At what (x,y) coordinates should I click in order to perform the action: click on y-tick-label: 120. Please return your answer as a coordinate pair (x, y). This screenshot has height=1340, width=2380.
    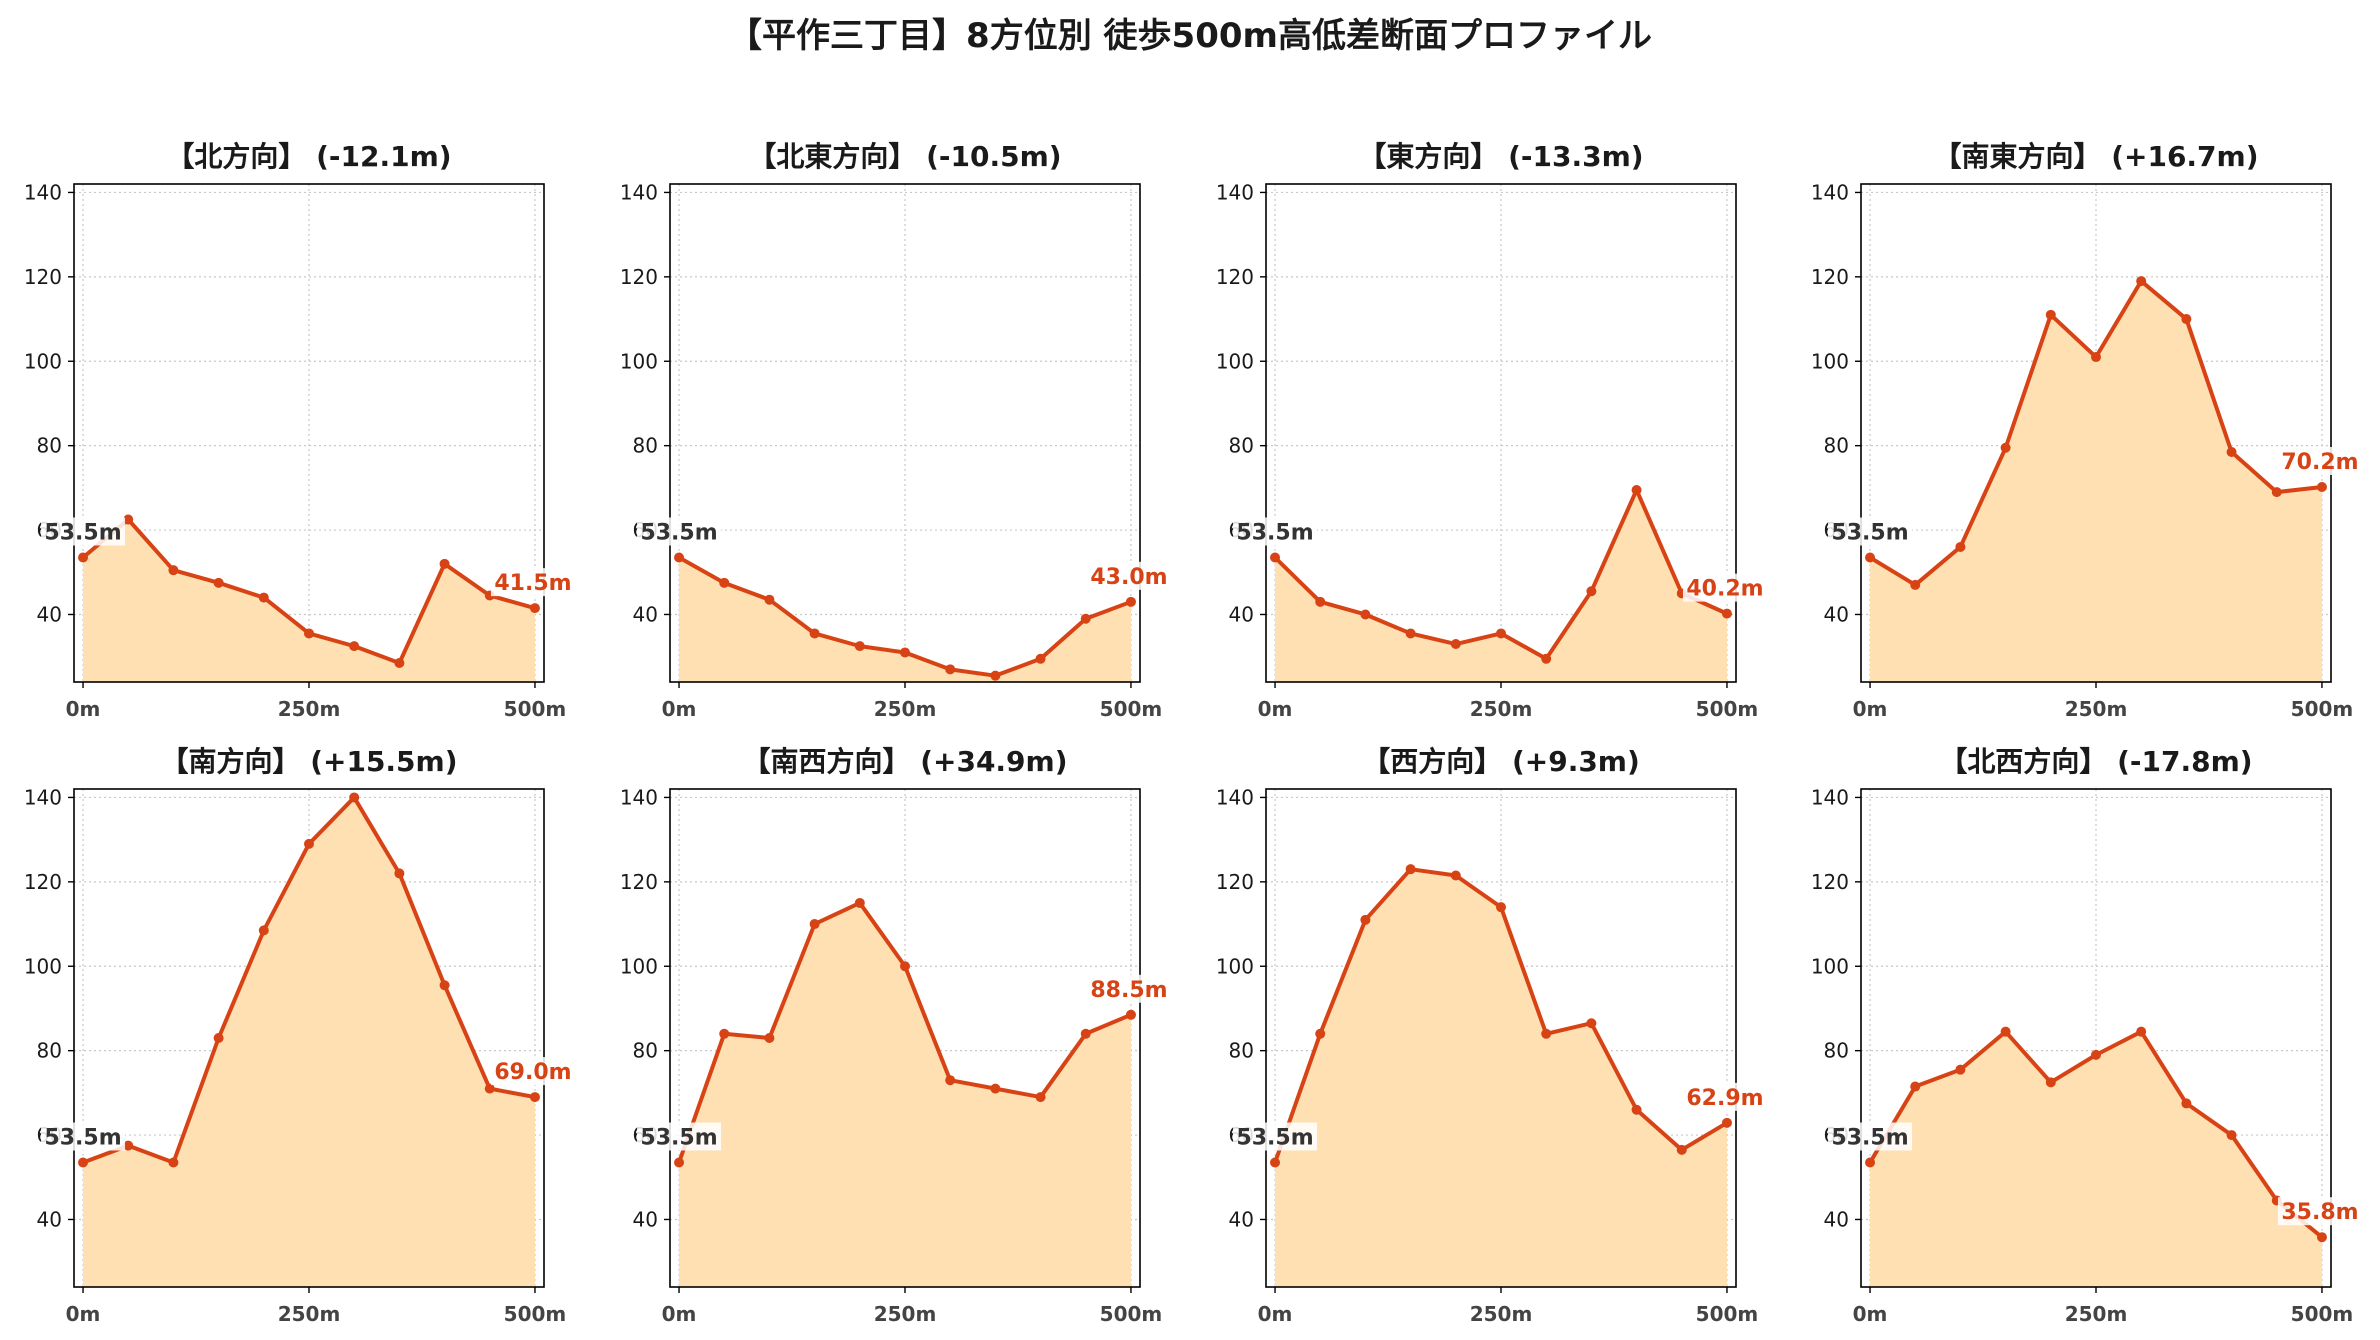
    Looking at the image, I should click on (639, 277).